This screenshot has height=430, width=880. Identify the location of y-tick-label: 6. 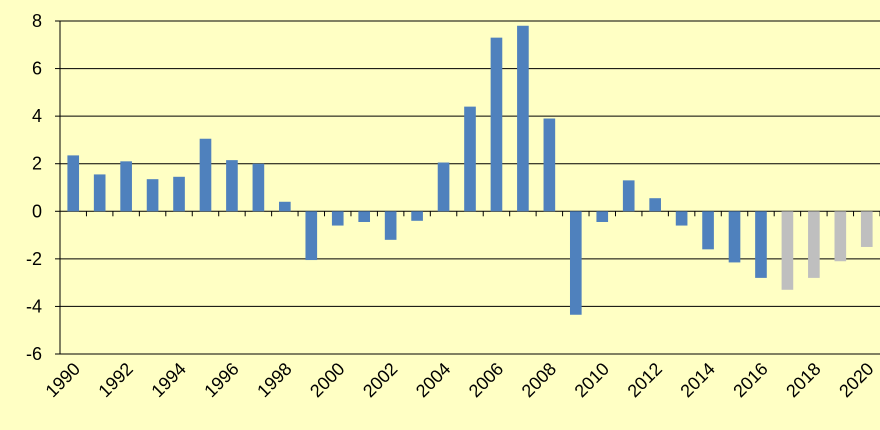
(37, 69).